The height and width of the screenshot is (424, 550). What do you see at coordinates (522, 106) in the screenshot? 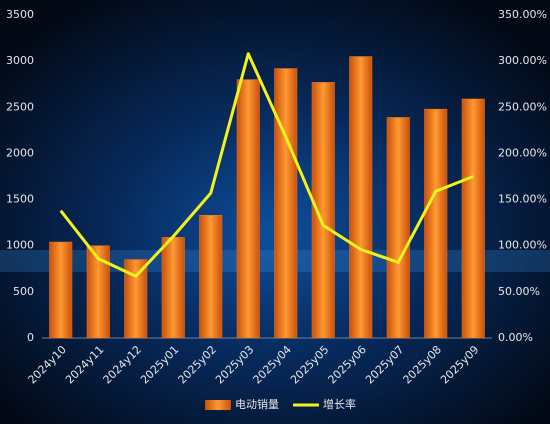
I see `y2-tick-label: 250.00%` at bounding box center [522, 106].